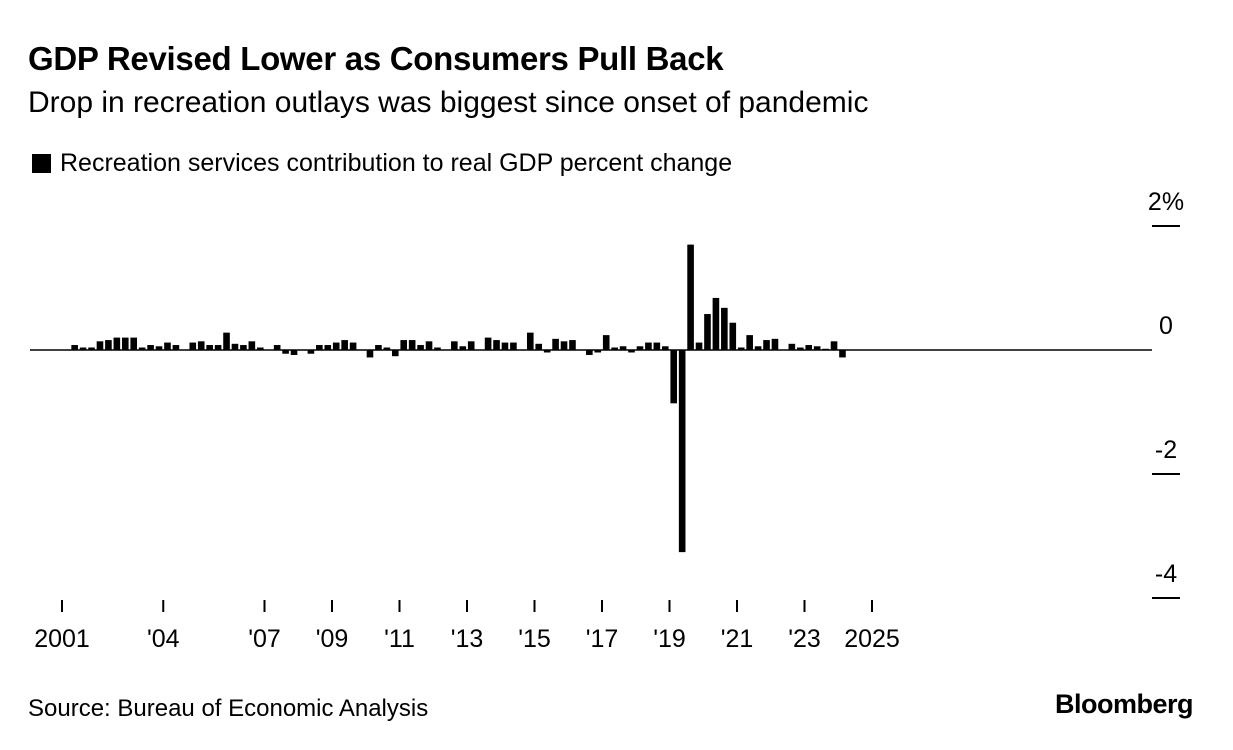 The height and width of the screenshot is (750, 1233). What do you see at coordinates (1166, 574) in the screenshot?
I see `y-tick-label: -4` at bounding box center [1166, 574].